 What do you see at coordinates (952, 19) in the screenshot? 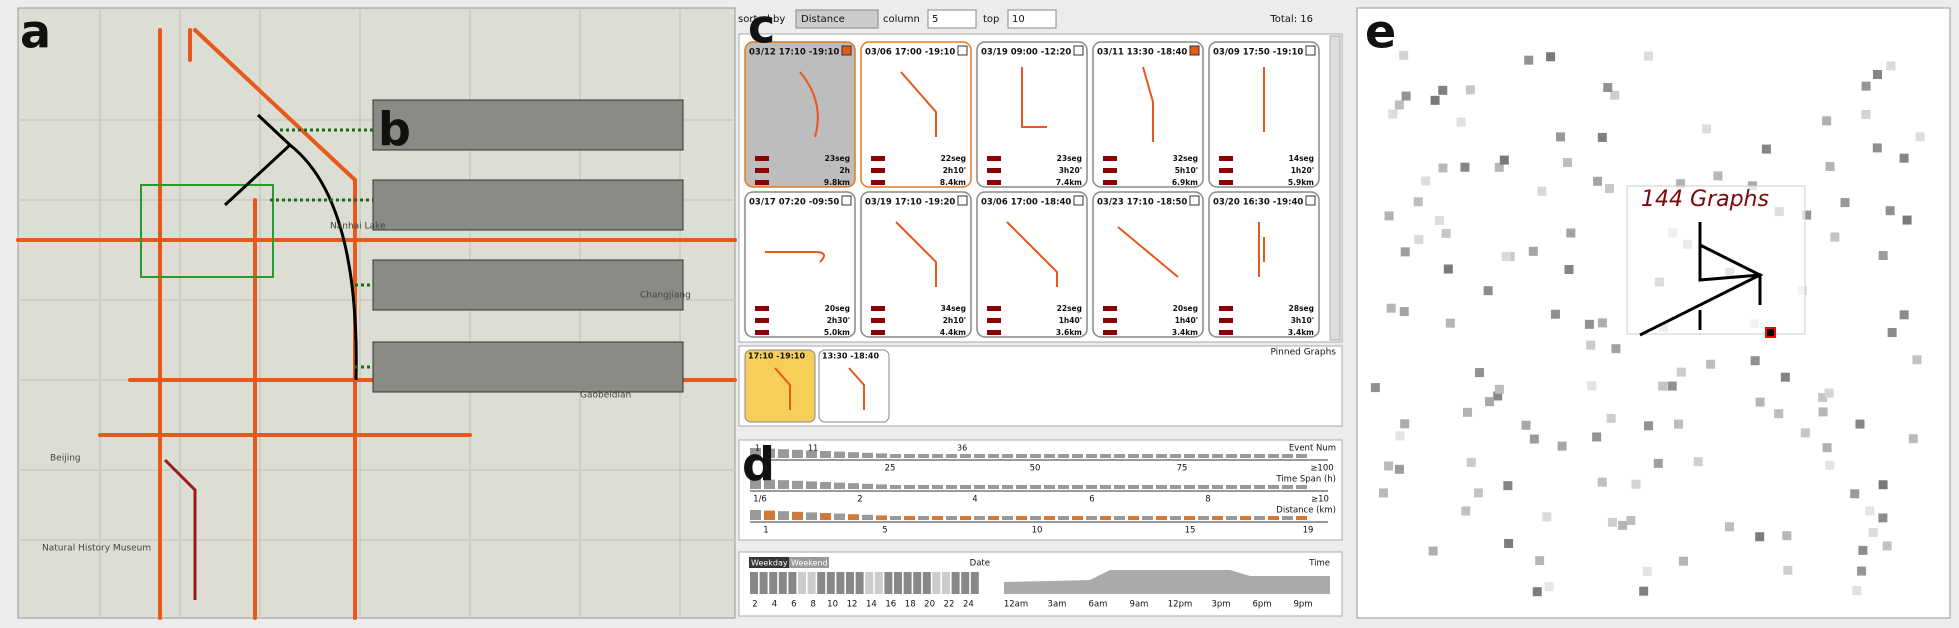
I see `column-spinner` at bounding box center [952, 19].